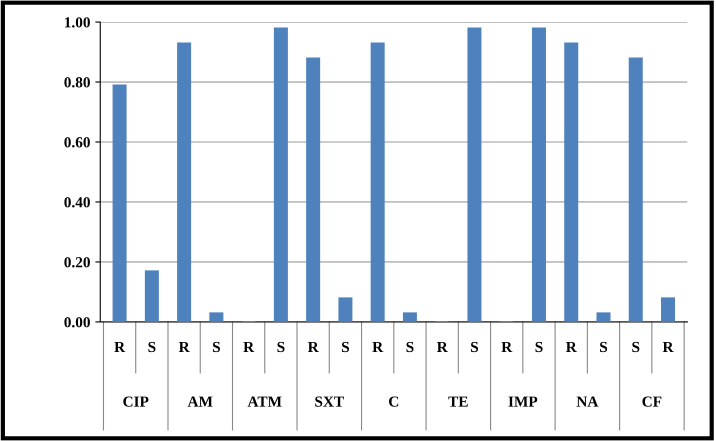 The height and width of the screenshot is (441, 716). Describe the element at coordinates (77, 82) in the screenshot. I see `y-tick-label: 0.80` at that location.